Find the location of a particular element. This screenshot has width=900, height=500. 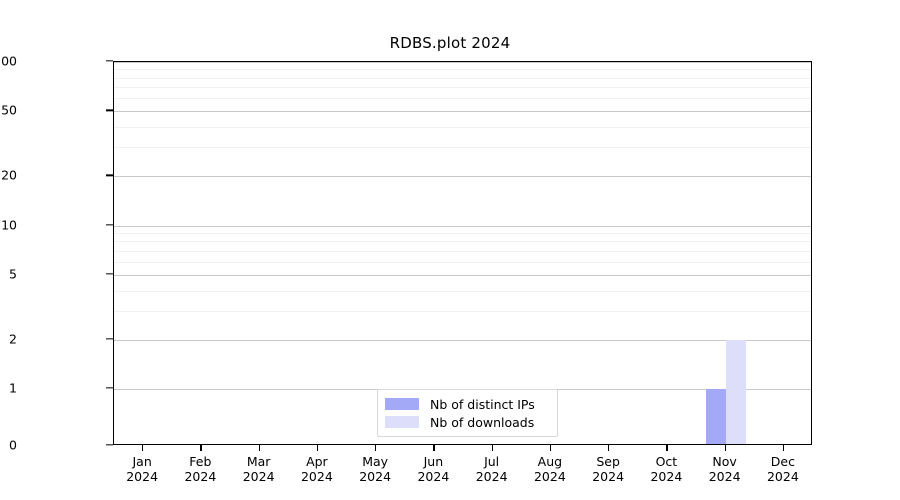

bar-nov-2024-distinct-ips is located at coordinates (715, 416).